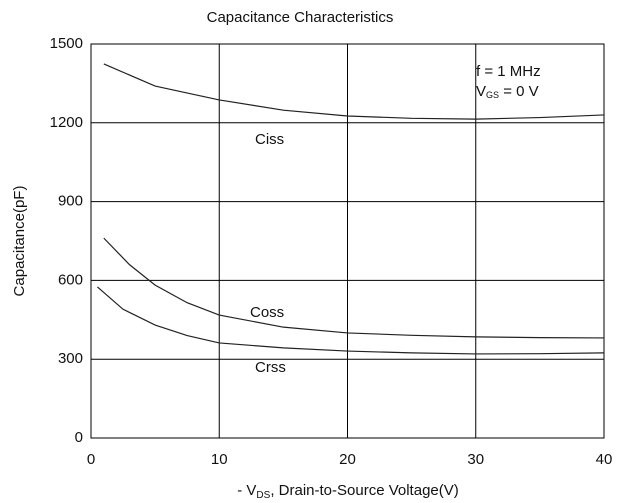 This screenshot has height=503, width=617. I want to click on chart-title: Capacitance Characteristics, so click(300, 17).